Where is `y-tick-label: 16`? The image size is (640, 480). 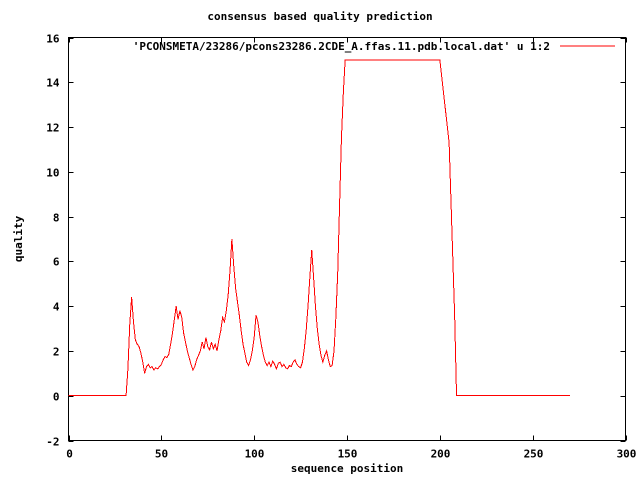 y-tick-label: 16 is located at coordinates (53, 39).